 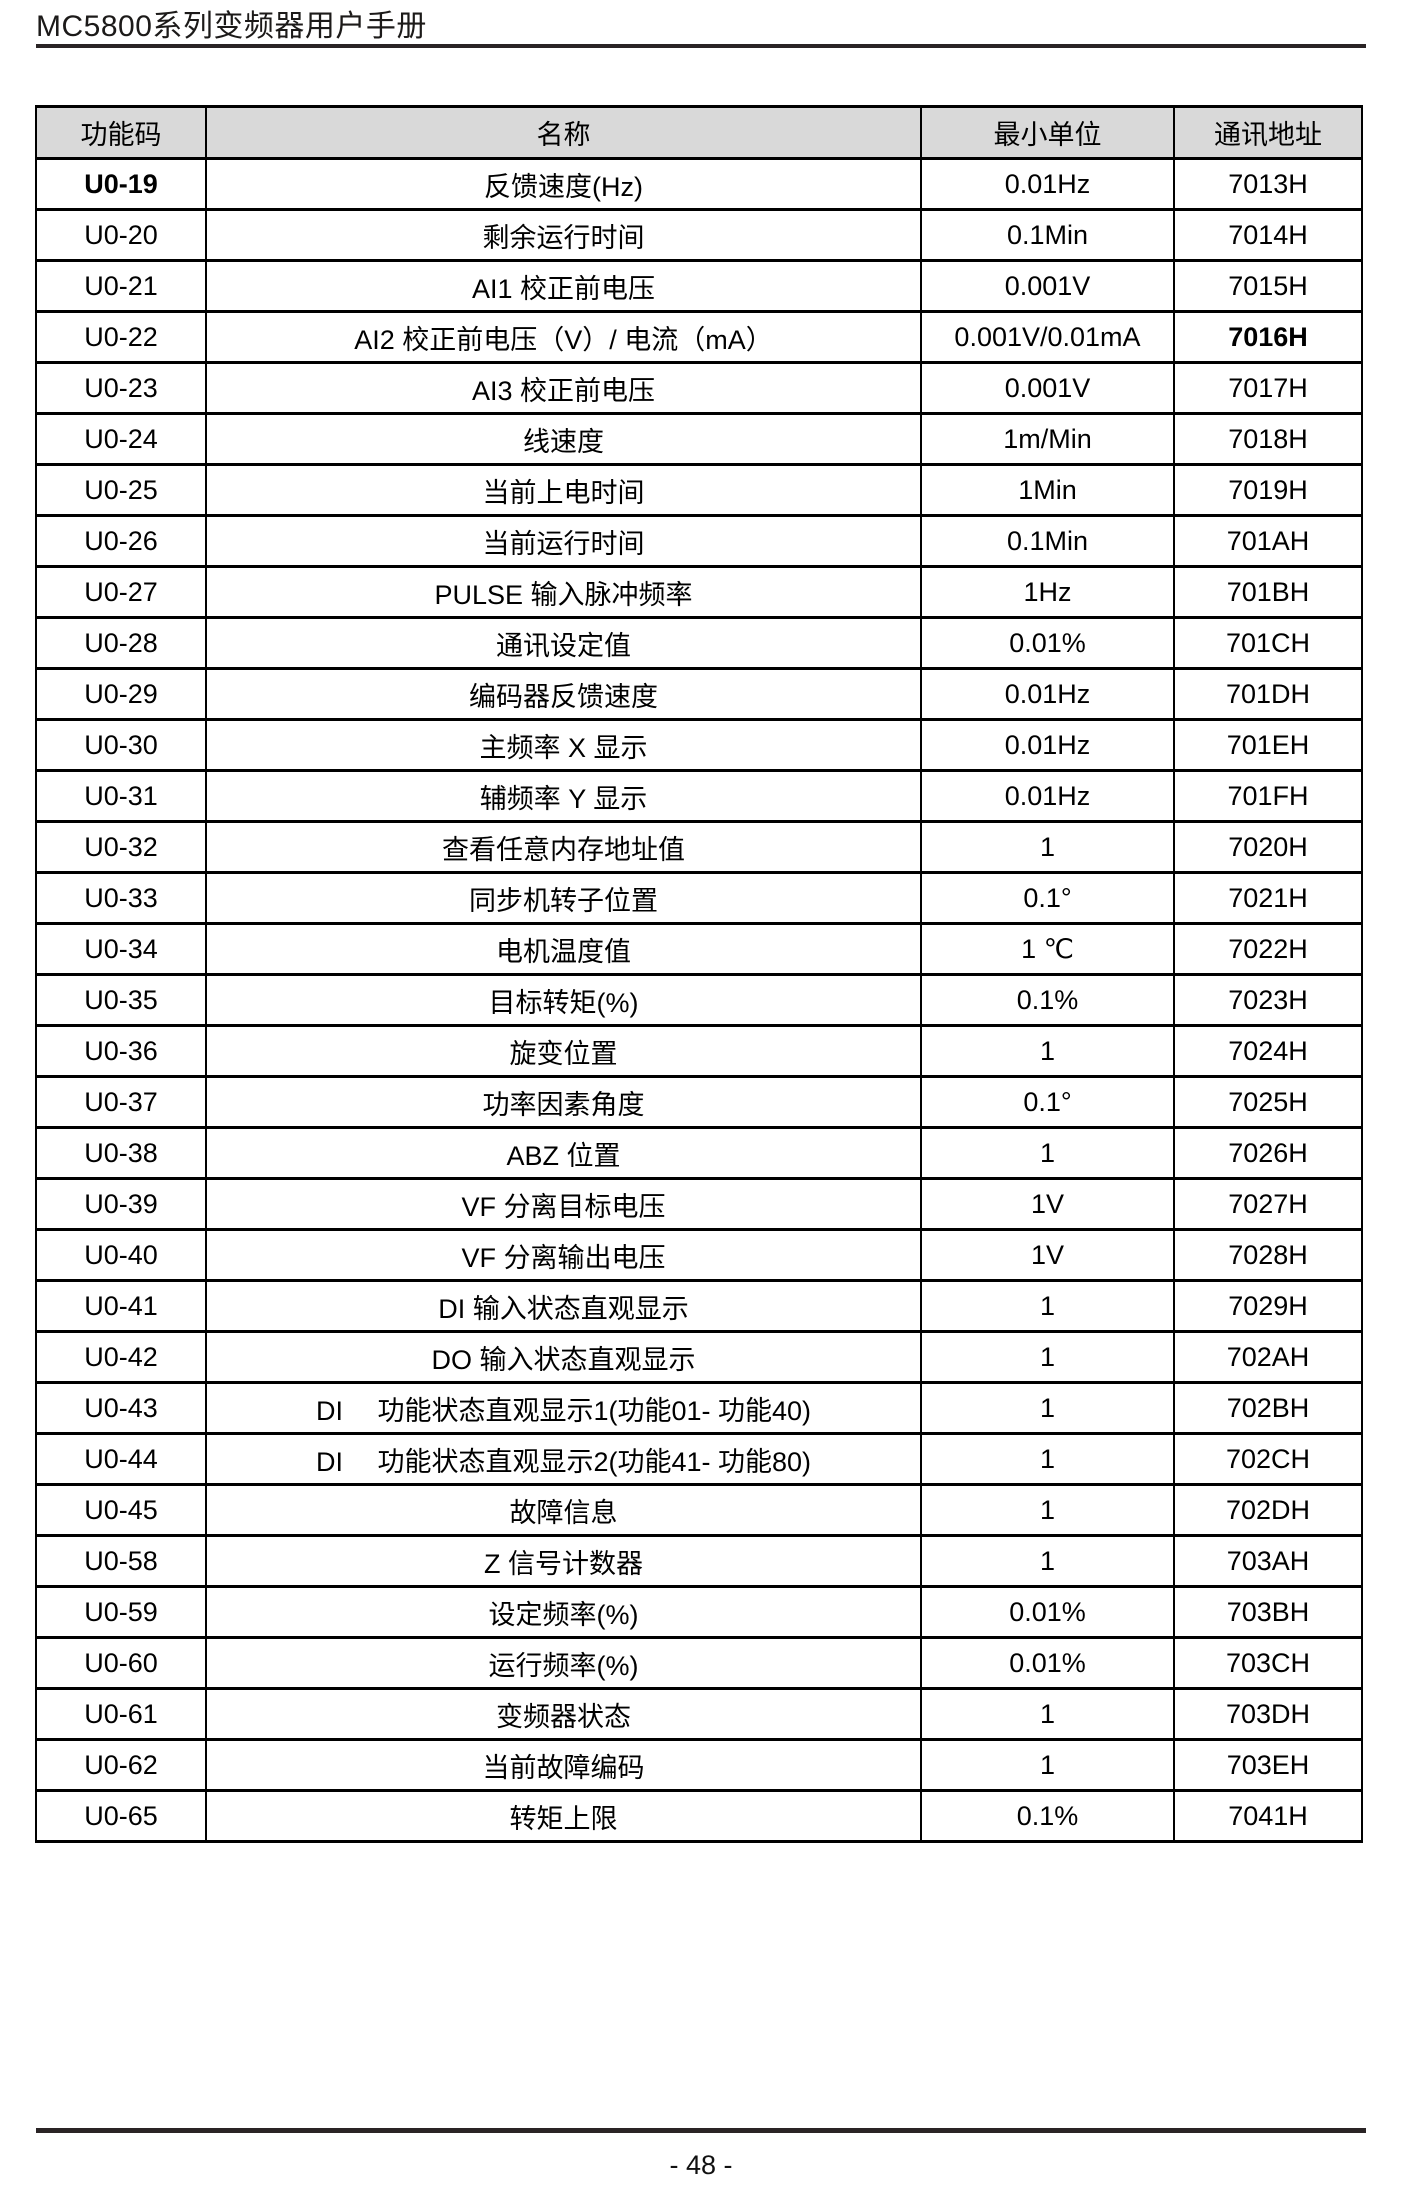 What do you see at coordinates (121, 898) in the screenshot?
I see `cell-function-code: U0-33` at bounding box center [121, 898].